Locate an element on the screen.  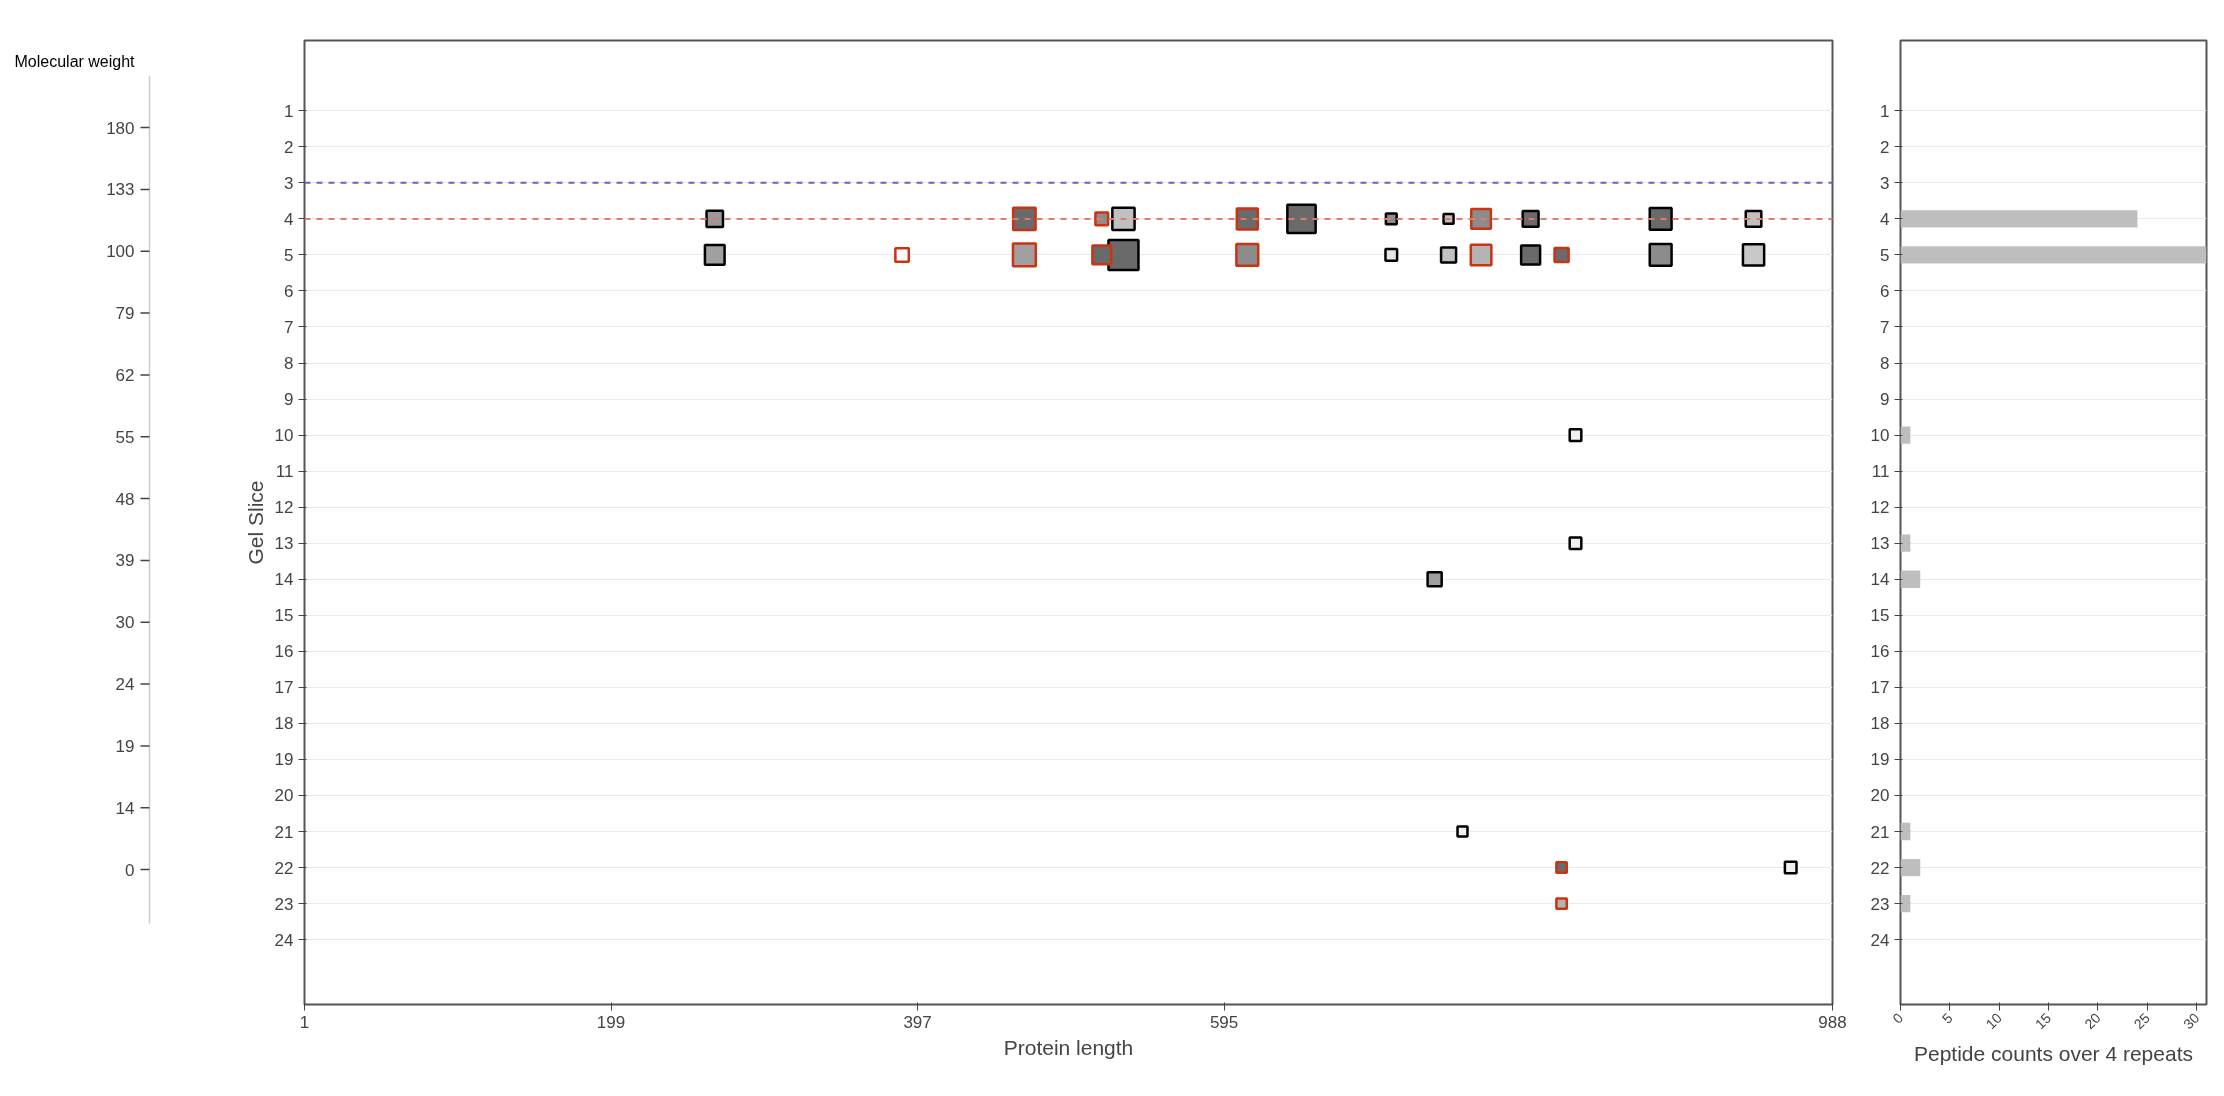
x-tick-label: 199 is located at coordinates (611, 1022).